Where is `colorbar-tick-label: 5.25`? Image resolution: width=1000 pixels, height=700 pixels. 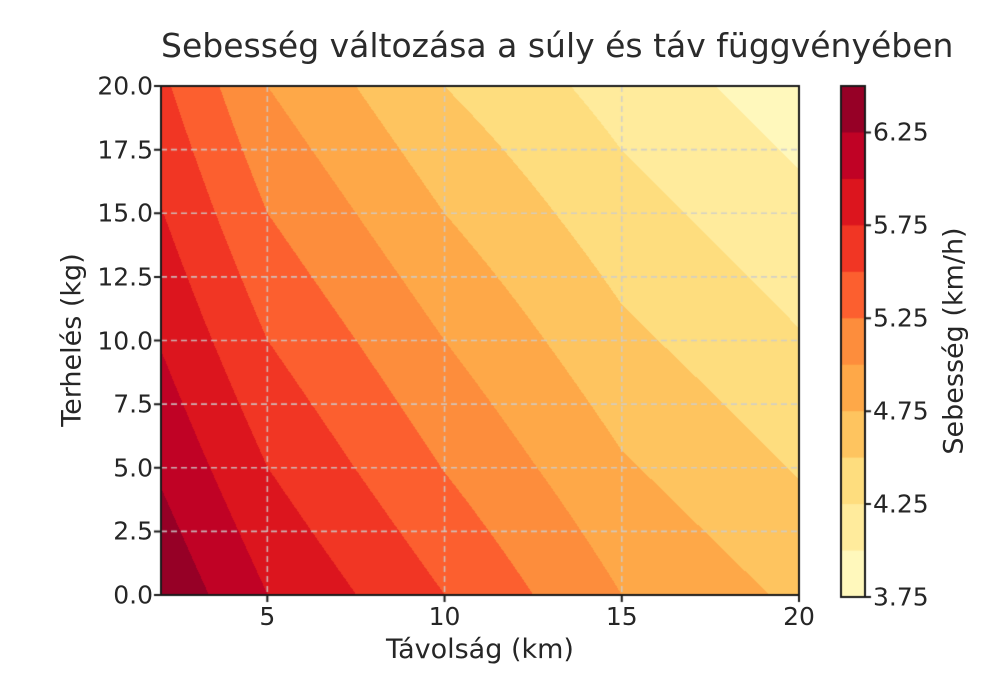 colorbar-tick-label: 5.25 is located at coordinates (901, 318).